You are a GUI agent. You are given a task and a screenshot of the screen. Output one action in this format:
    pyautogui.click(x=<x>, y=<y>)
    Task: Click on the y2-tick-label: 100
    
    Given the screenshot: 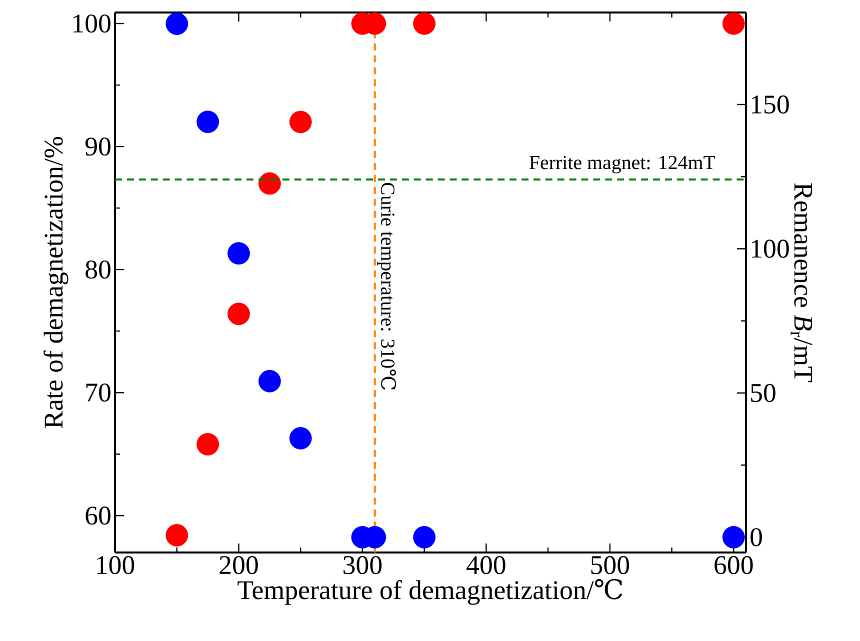 What is the action you would take?
    pyautogui.click(x=770, y=249)
    